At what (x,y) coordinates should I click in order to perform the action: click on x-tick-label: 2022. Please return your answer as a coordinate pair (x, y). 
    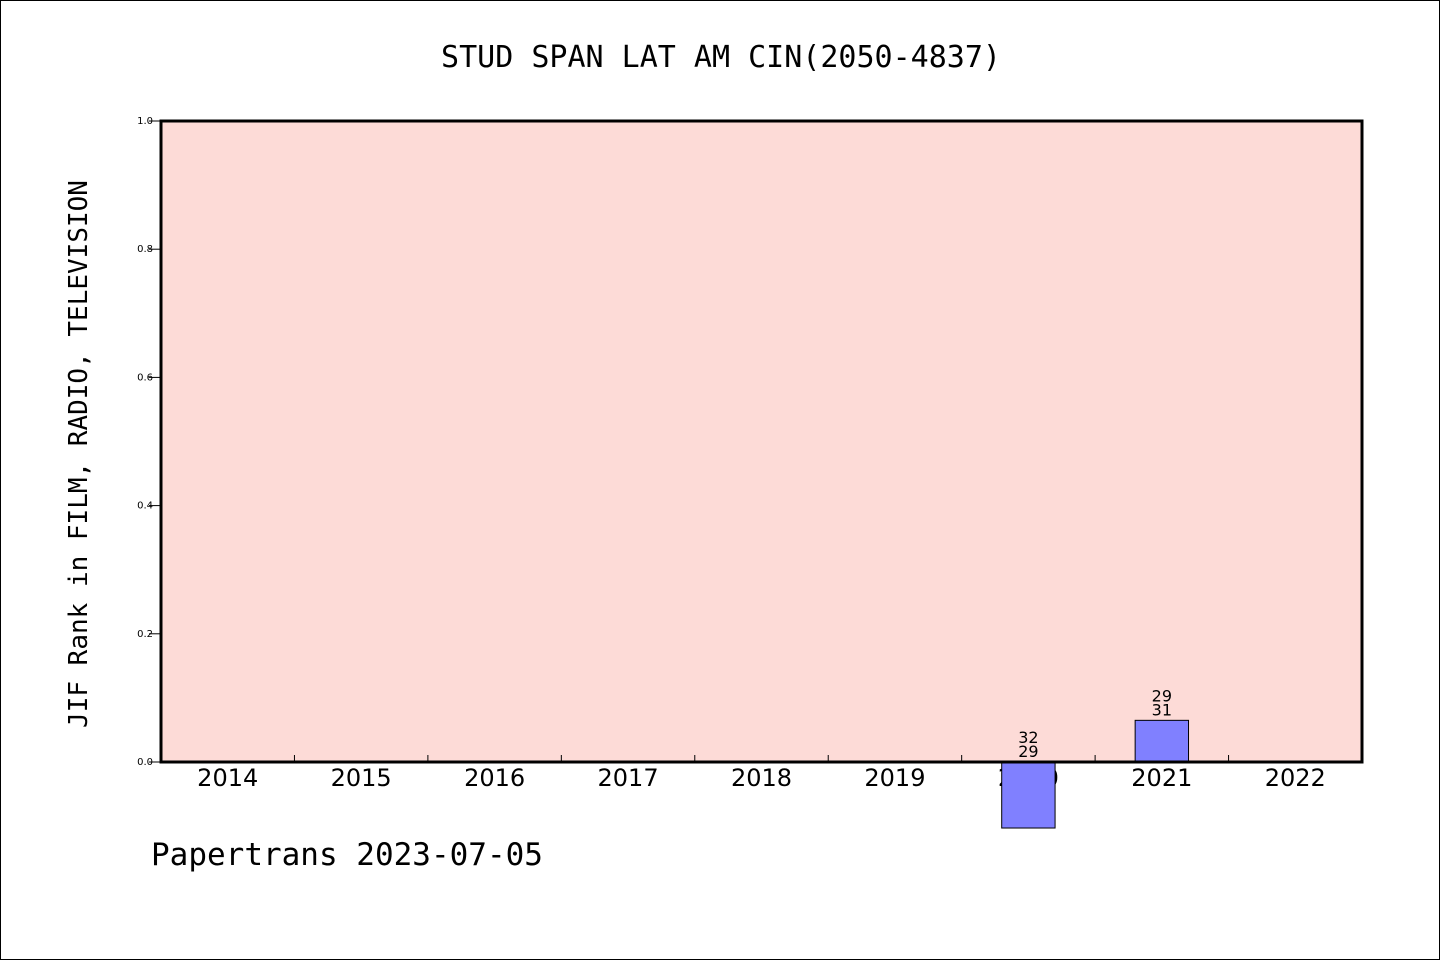
    Looking at the image, I should click on (1295, 778).